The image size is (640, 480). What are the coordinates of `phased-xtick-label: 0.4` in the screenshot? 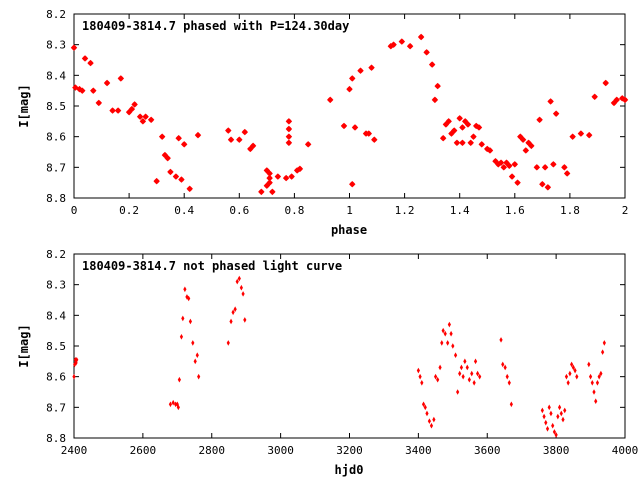 It's located at (184, 210).